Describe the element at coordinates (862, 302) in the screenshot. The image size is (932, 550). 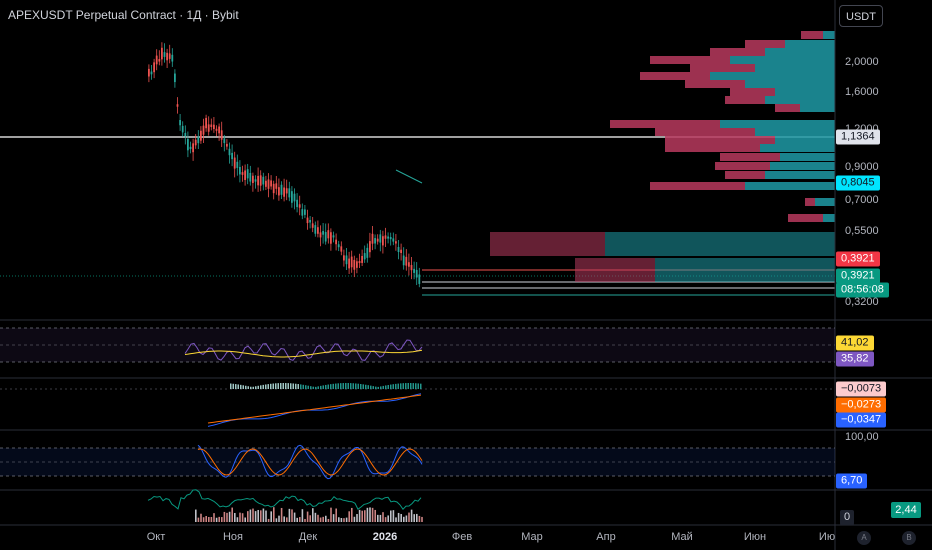
I see `price-tick: 0,3200` at that location.